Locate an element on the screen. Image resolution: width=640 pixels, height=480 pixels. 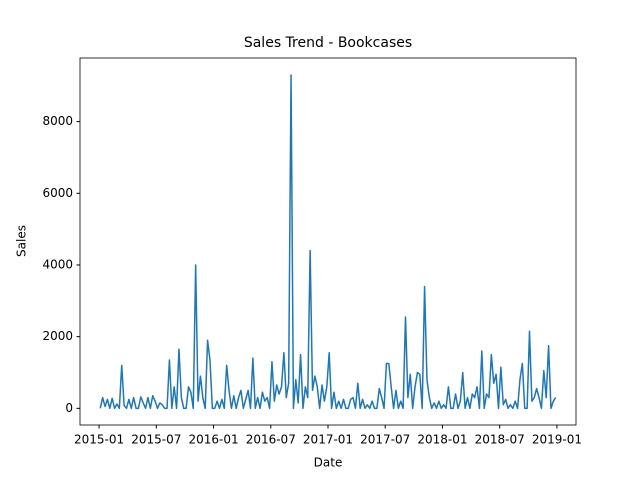
x-tick-label: 2015-07 is located at coordinates (156, 440).